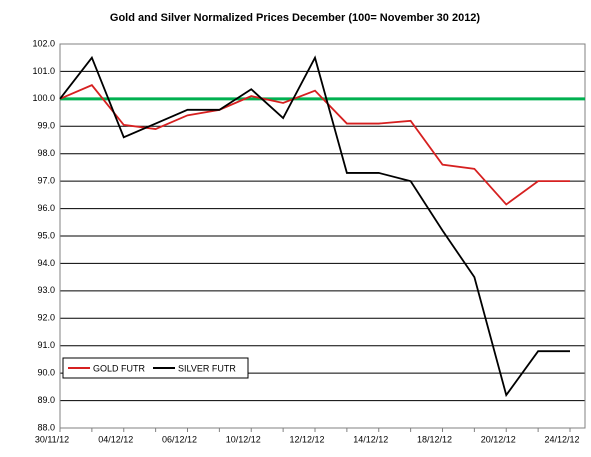 This screenshot has width=591, height=457. What do you see at coordinates (207, 368) in the screenshot?
I see `legend-label: SILVER FUTR` at bounding box center [207, 368].